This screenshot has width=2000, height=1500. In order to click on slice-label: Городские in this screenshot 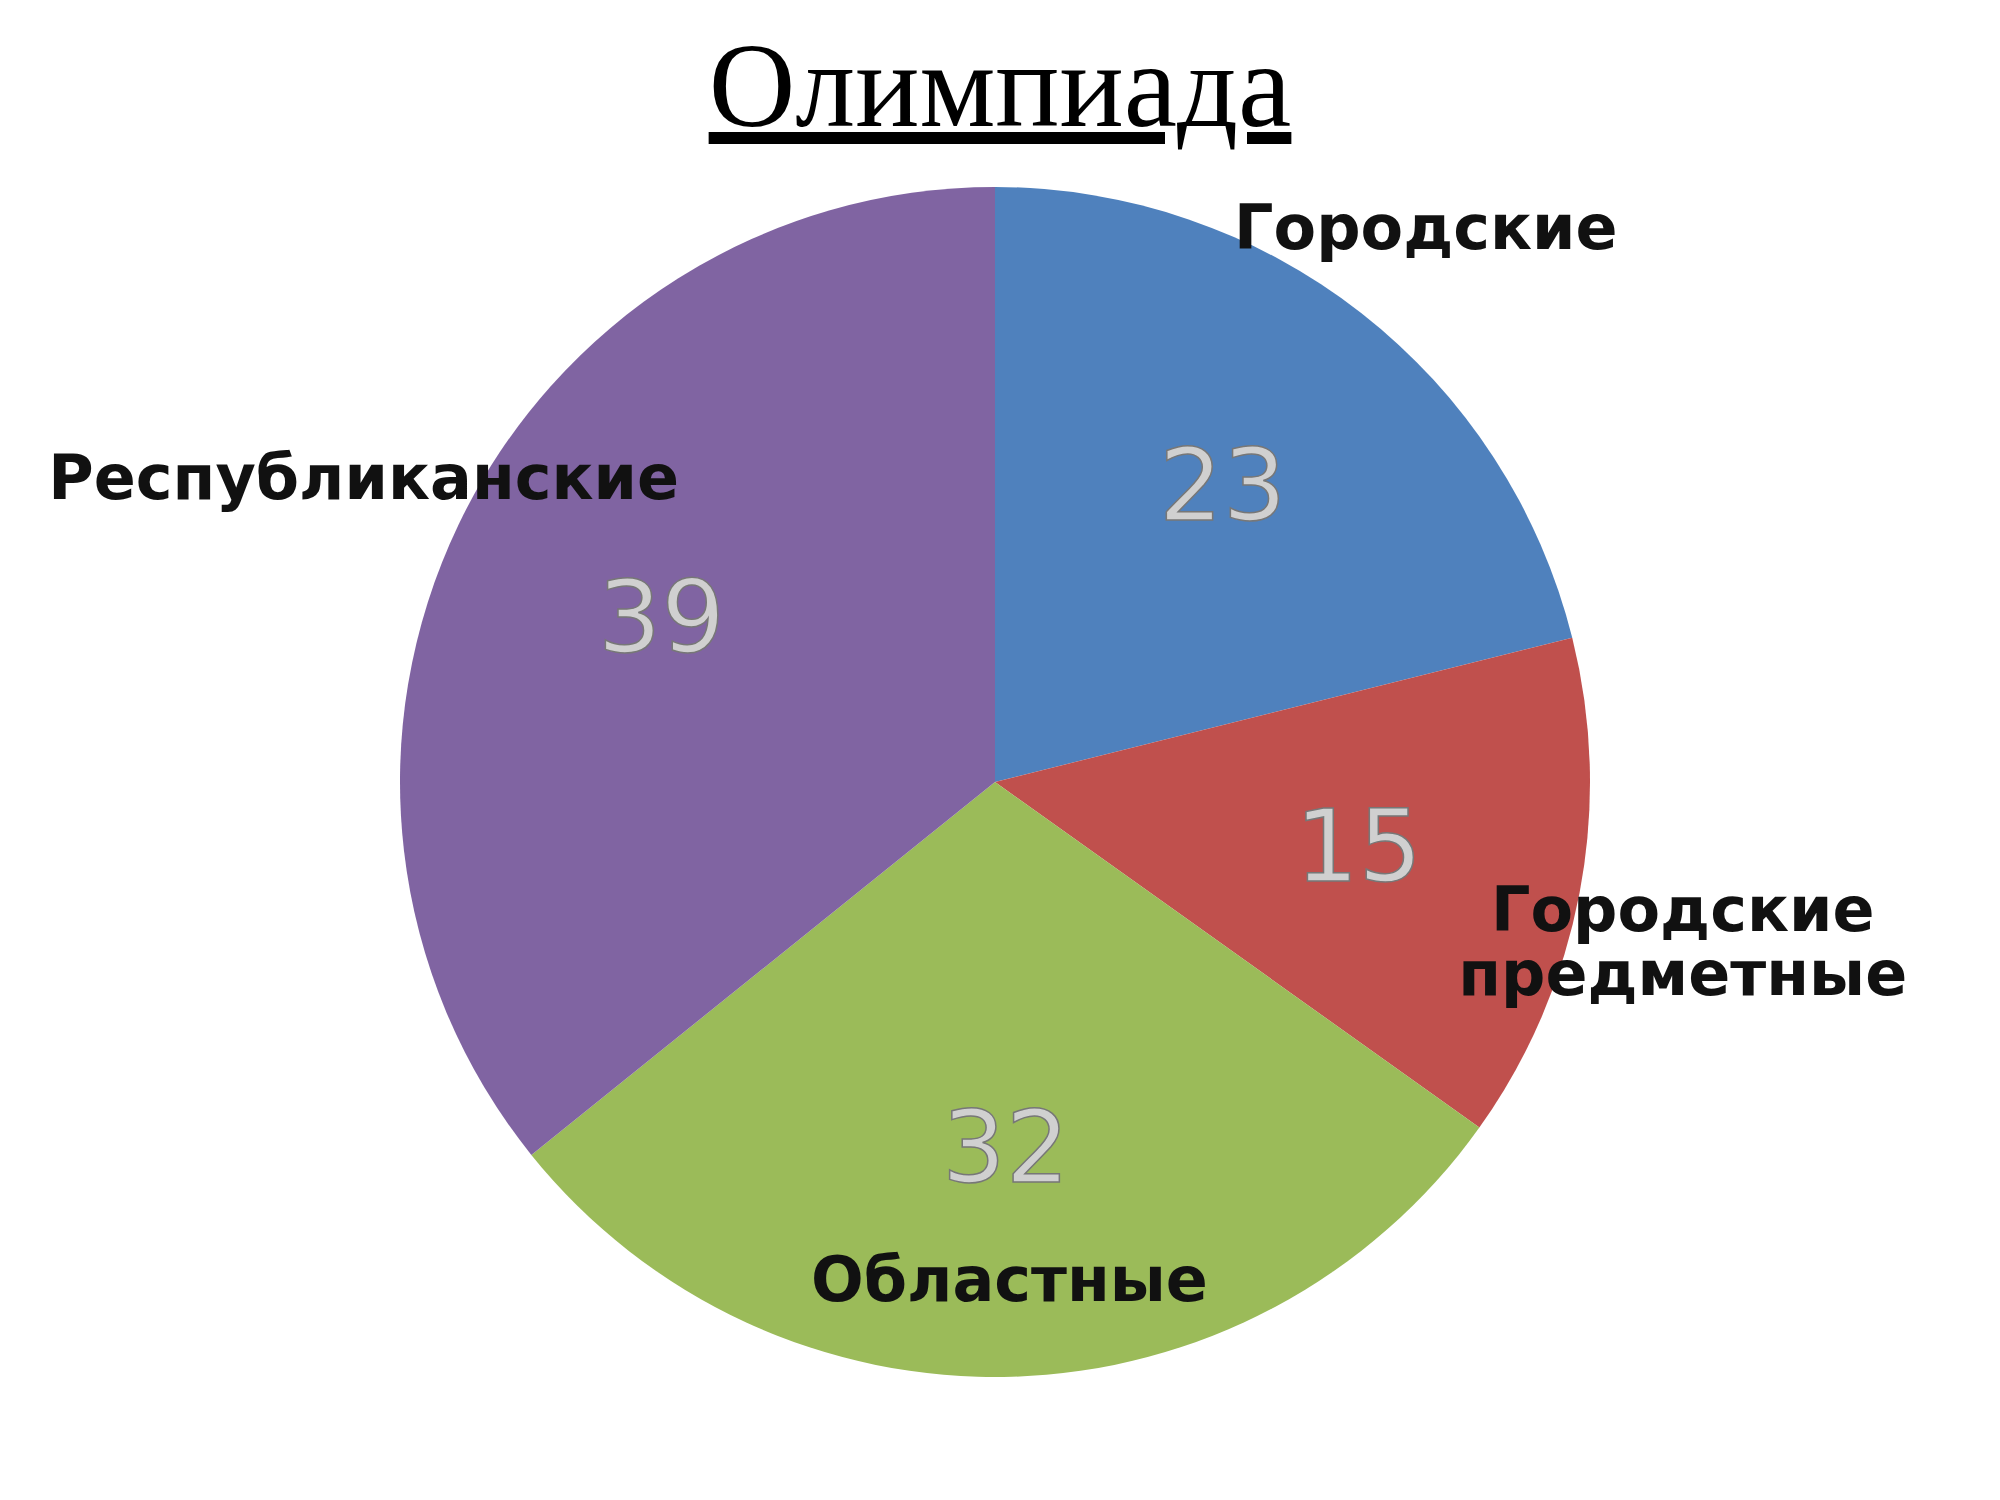, I will do `click(1426, 228)`.